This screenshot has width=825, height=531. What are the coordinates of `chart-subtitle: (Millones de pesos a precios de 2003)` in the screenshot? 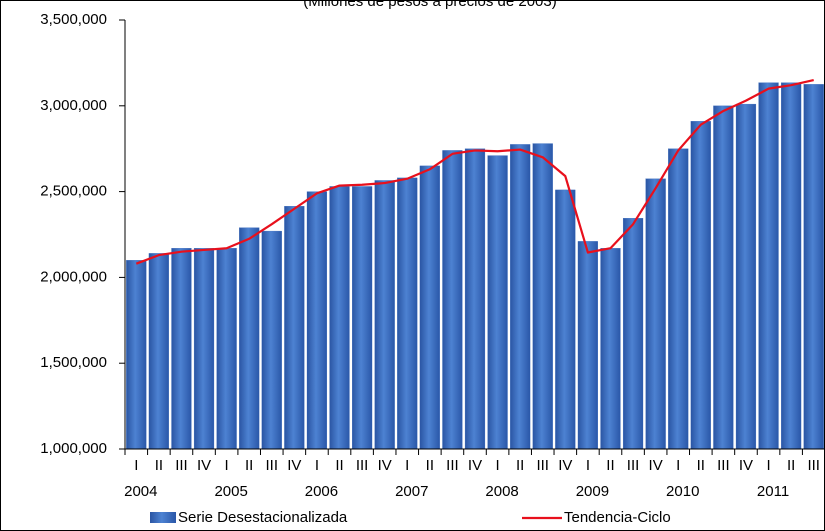 It's located at (429, 5).